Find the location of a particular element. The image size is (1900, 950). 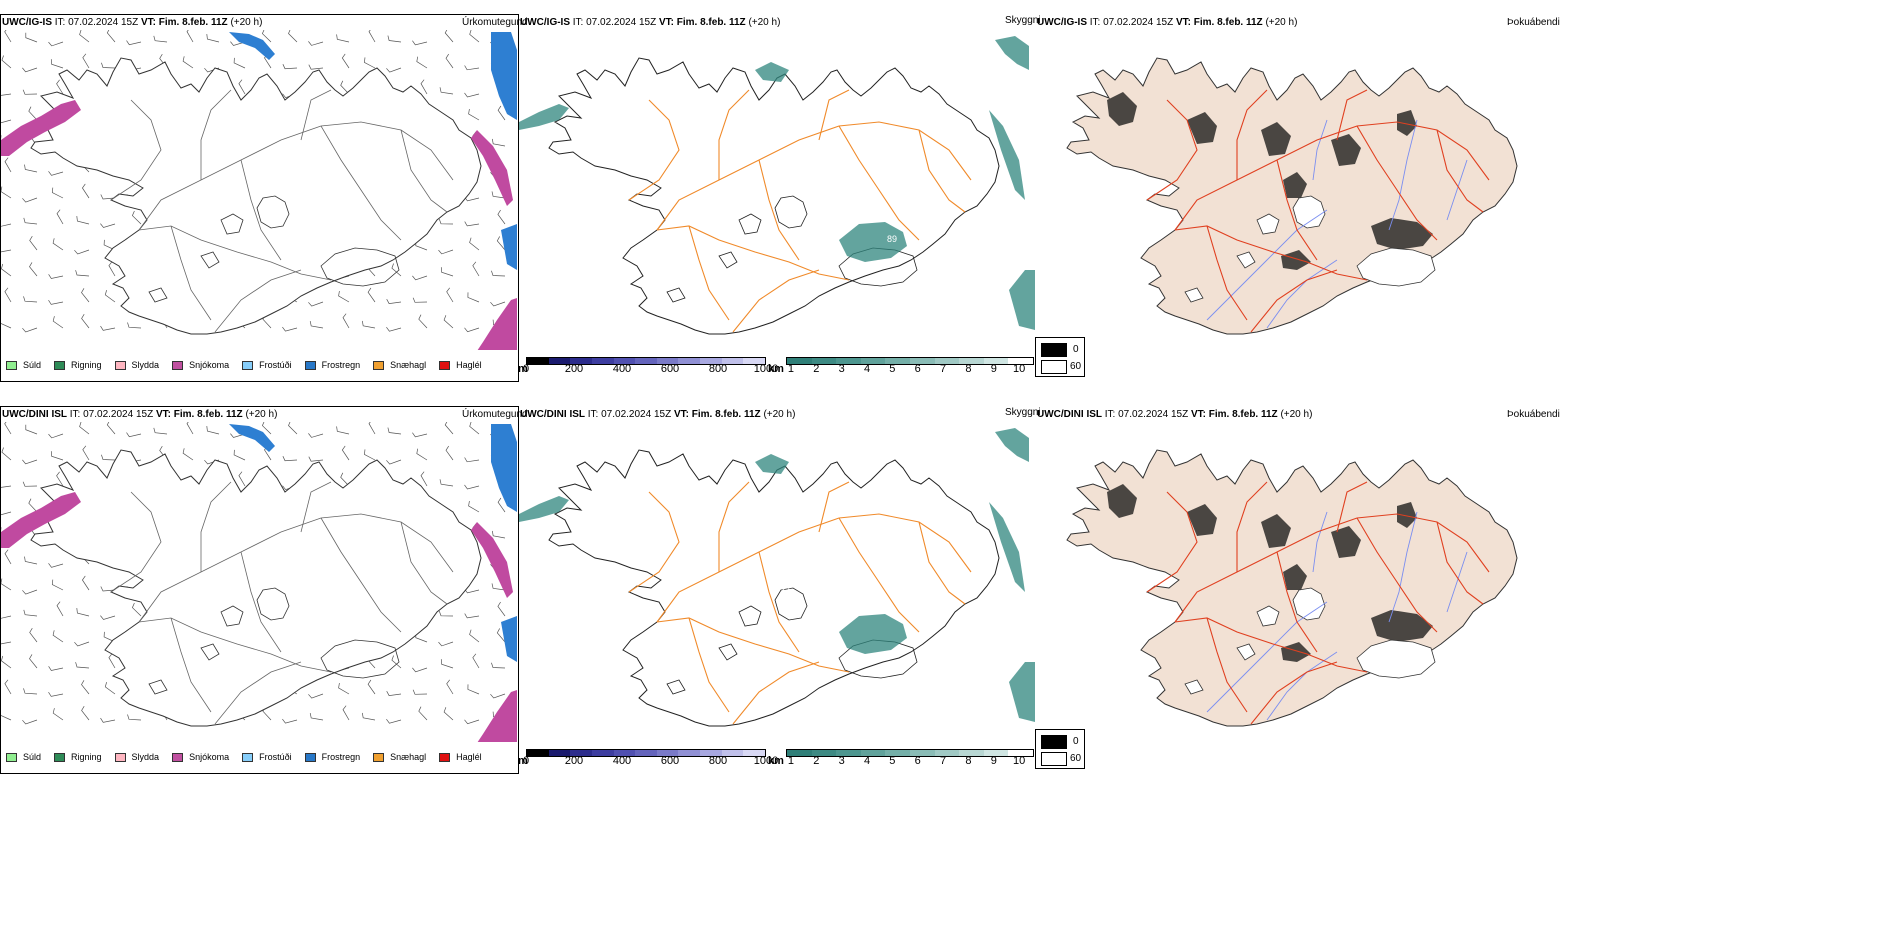

snow-areas is located at coordinates (259, 617).